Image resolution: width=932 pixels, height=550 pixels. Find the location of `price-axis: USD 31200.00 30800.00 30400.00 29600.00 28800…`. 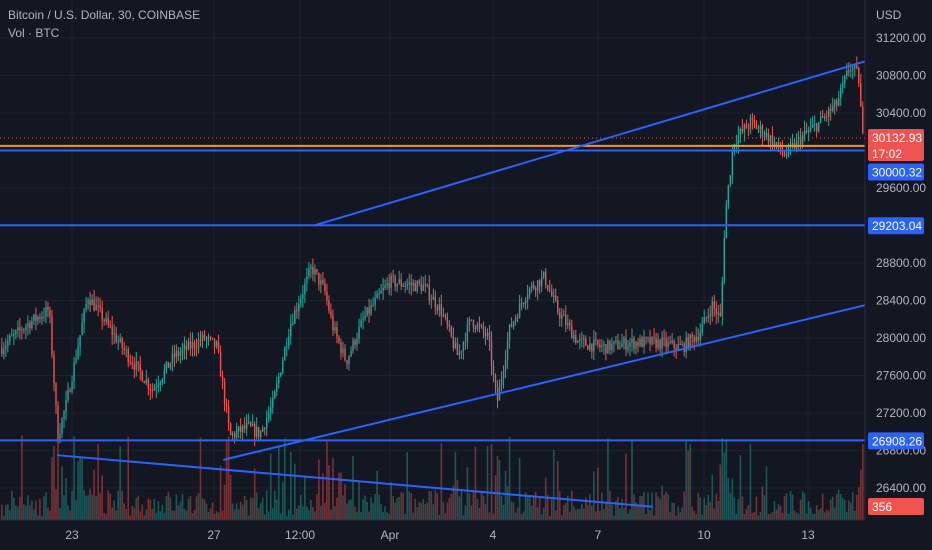

price-axis: USD 31200.00 30800.00 30400.00 29600.00 28800… is located at coordinates (898, 275).